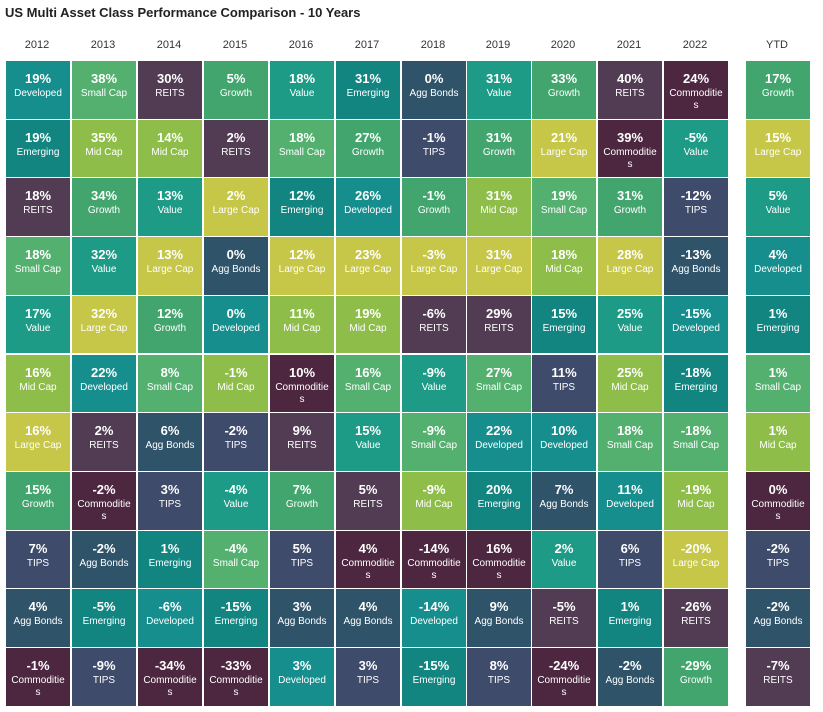 The height and width of the screenshot is (712, 823). What do you see at coordinates (499, 78) in the screenshot?
I see `return-value: 31%` at bounding box center [499, 78].